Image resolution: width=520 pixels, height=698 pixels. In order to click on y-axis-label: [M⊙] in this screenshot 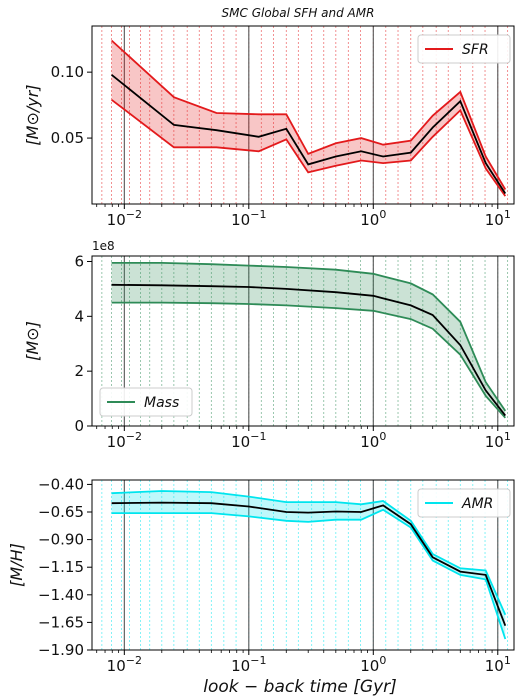, I will do `click(32, 341)`.